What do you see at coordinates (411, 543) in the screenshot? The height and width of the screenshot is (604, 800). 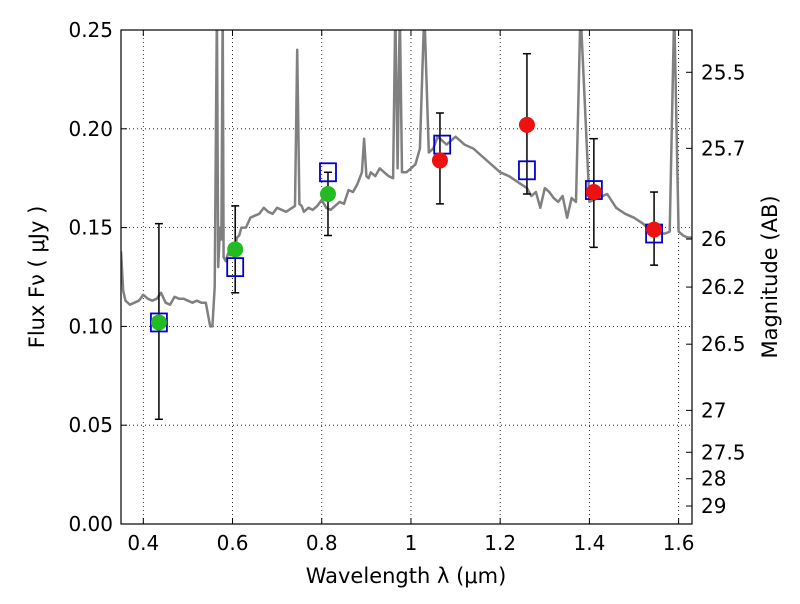 I see `x-tick-label: 1` at bounding box center [411, 543].